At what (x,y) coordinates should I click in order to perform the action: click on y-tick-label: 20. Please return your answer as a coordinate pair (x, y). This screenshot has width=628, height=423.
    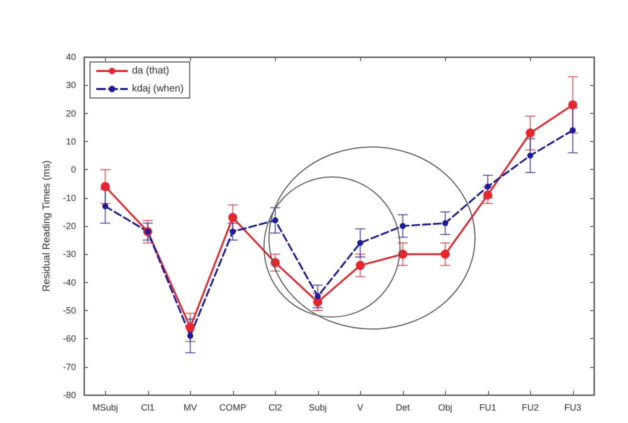
    Looking at the image, I should click on (71, 113).